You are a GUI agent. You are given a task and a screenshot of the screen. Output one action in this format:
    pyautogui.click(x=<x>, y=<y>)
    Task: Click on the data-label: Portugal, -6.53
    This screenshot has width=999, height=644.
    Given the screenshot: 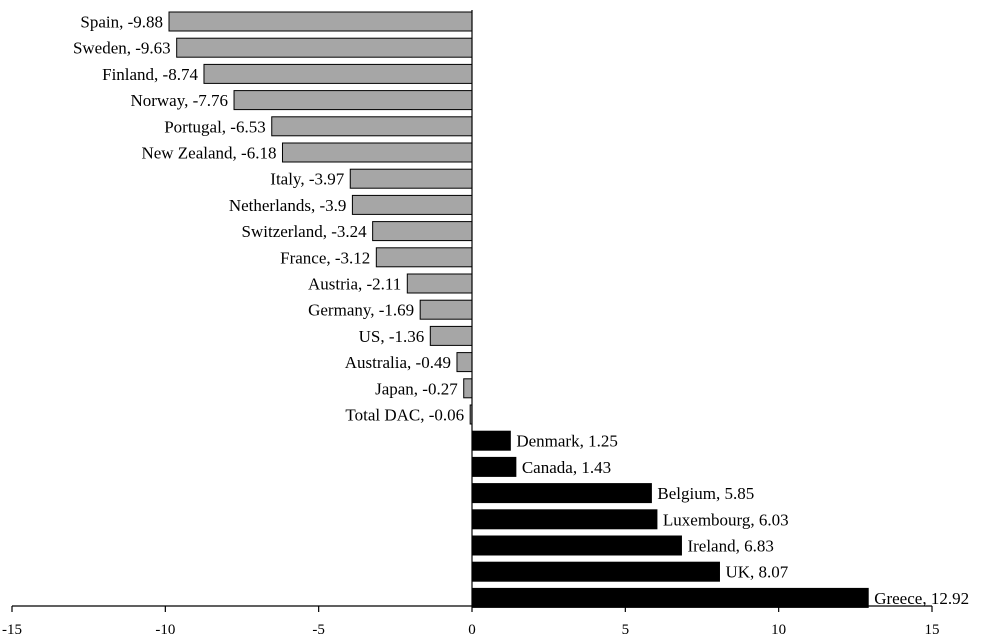 What is the action you would take?
    pyautogui.click(x=215, y=126)
    